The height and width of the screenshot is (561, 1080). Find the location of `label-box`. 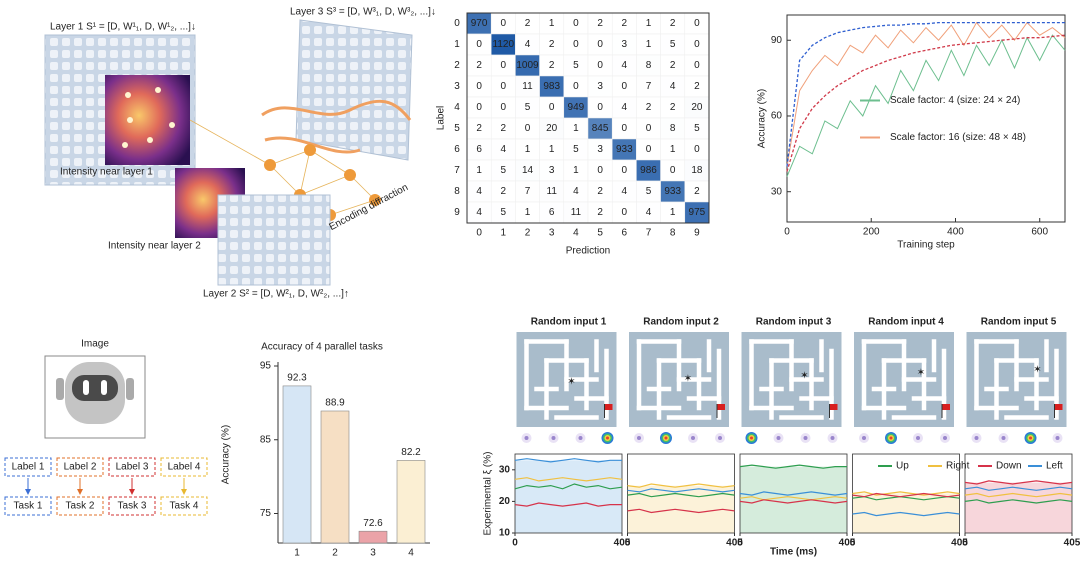

label-box is located at coordinates (132, 467).